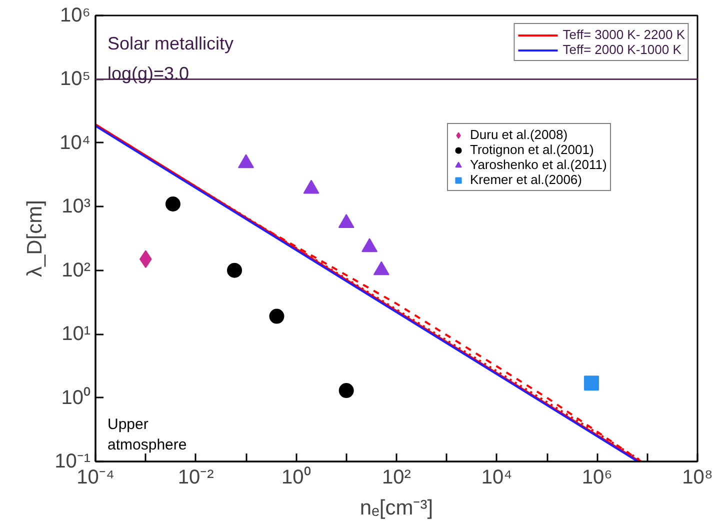 This screenshot has height=531, width=717. I want to click on x-tick-label: 10⁻², so click(196, 477).